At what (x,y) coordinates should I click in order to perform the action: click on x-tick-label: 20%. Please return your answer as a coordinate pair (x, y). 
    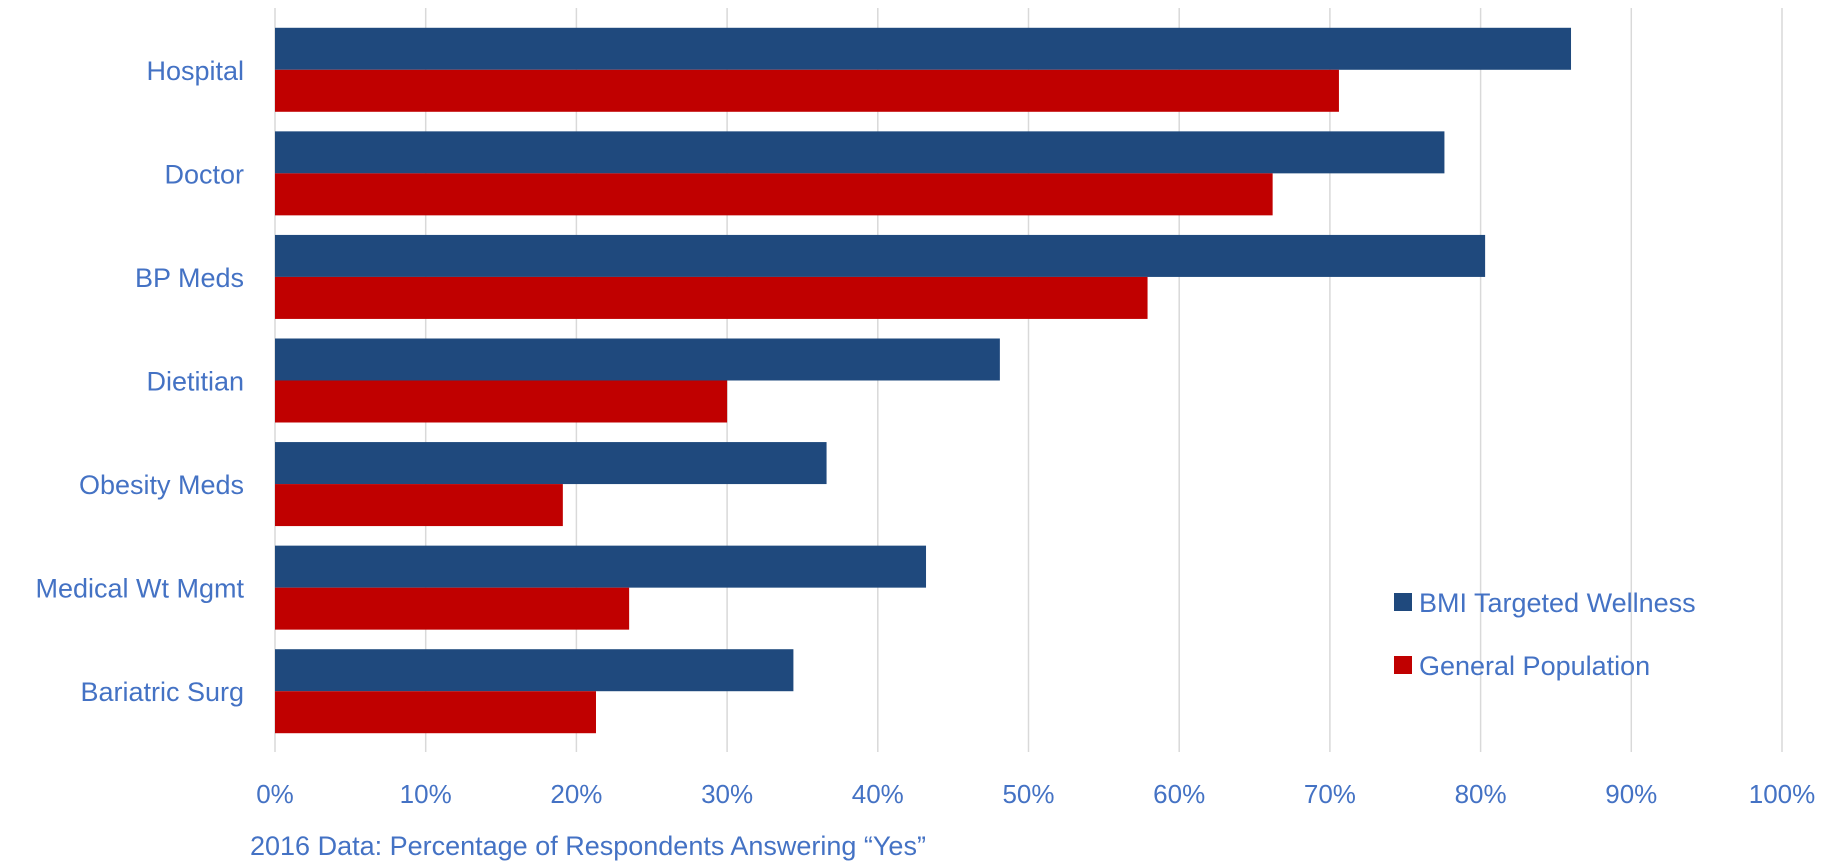
    Looking at the image, I should click on (576, 794).